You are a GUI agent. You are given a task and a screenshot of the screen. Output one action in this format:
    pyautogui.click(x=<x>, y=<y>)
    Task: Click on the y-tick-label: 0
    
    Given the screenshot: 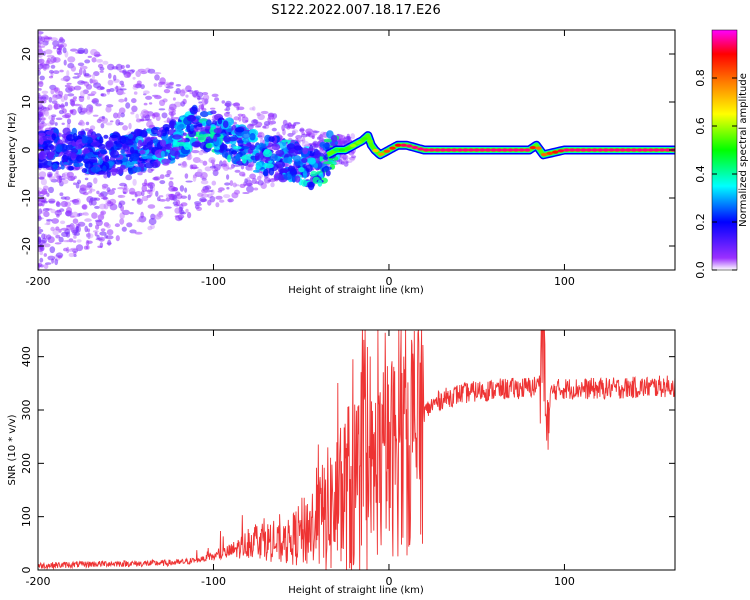 What is the action you would take?
    pyautogui.click(x=26, y=570)
    